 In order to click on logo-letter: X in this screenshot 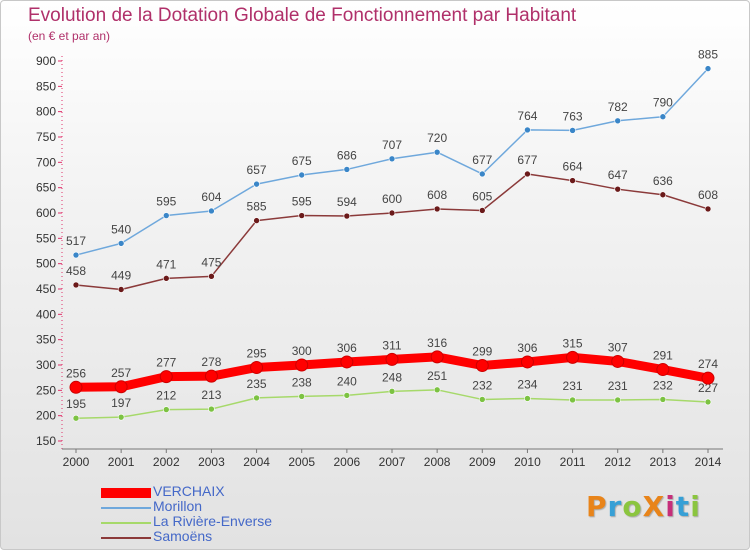, I will do `click(654, 506)`.